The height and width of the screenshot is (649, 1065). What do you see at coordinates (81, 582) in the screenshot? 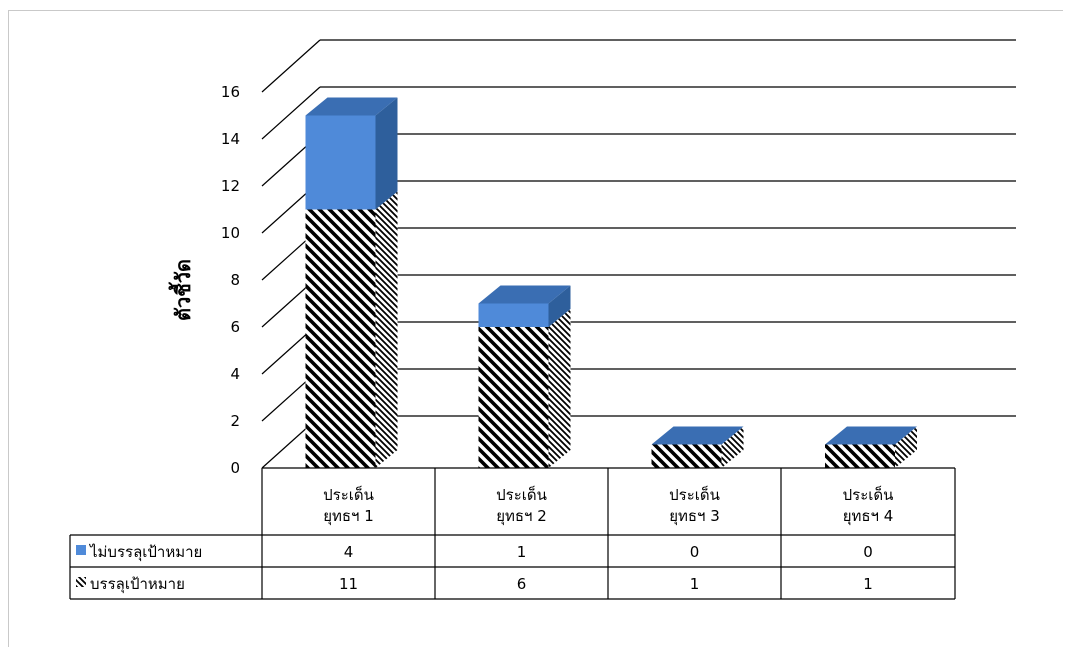
I see `legend-key-achieved` at bounding box center [81, 582].